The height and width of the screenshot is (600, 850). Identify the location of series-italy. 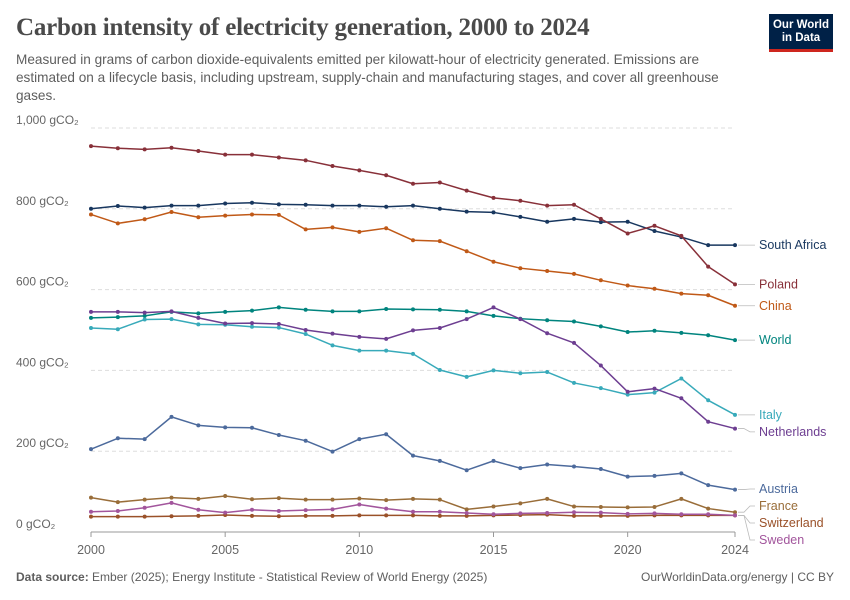
(413, 367).